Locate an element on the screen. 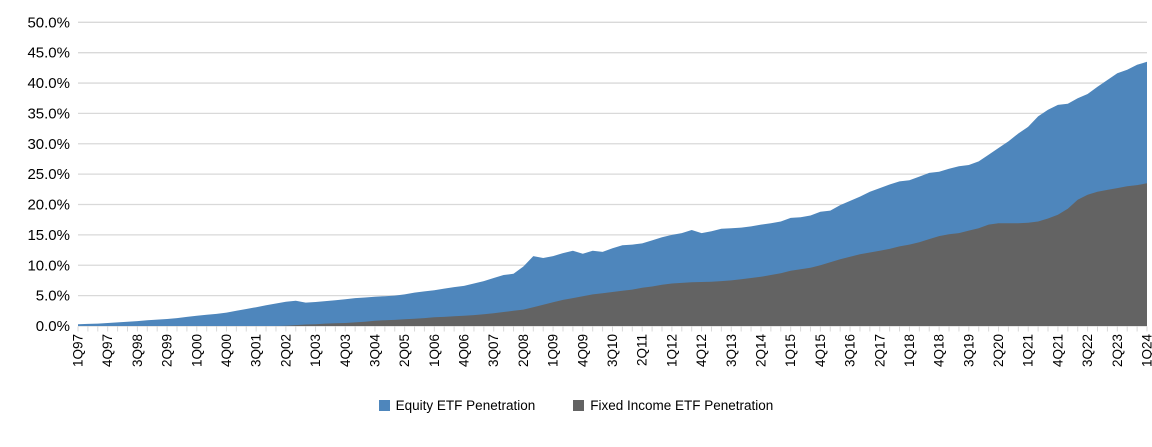  x-axis-tick-label: 2Q20 is located at coordinates (998, 350).